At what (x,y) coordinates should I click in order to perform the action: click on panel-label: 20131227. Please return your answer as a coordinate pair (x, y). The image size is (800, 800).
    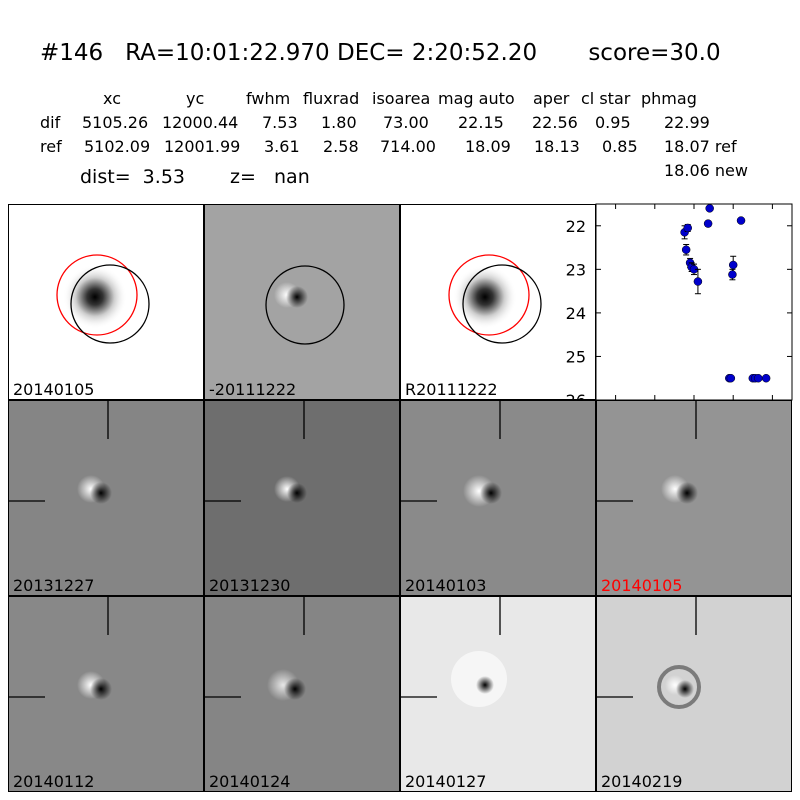
    Looking at the image, I should click on (54, 585).